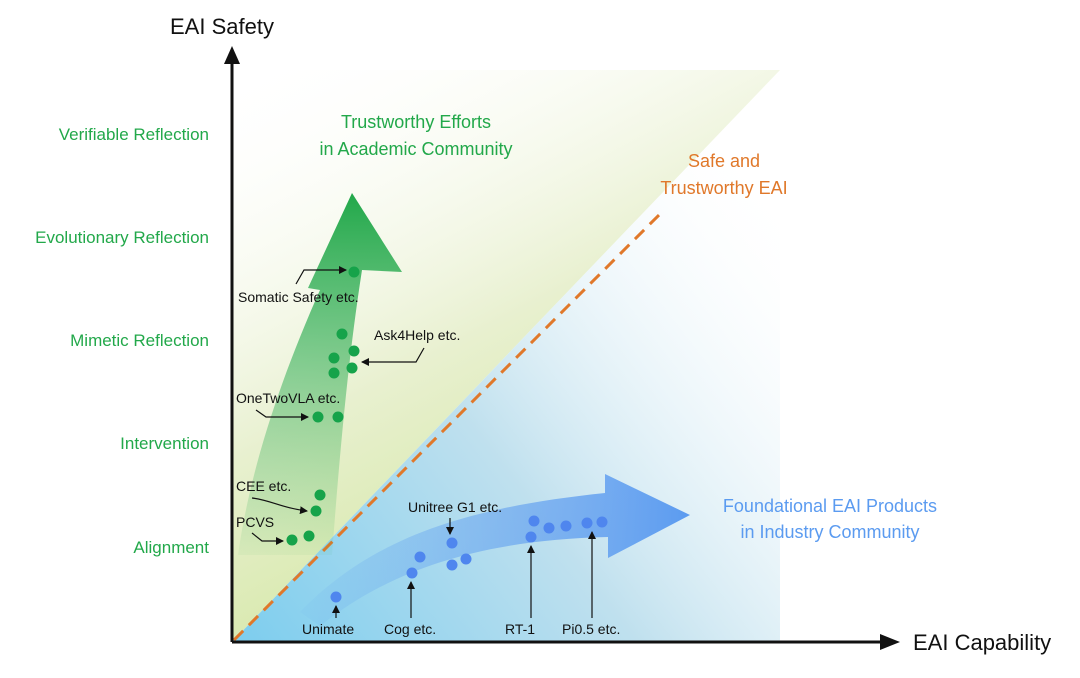  What do you see at coordinates (724, 161) in the screenshot?
I see `diagonal-title-line1: Safe and` at bounding box center [724, 161].